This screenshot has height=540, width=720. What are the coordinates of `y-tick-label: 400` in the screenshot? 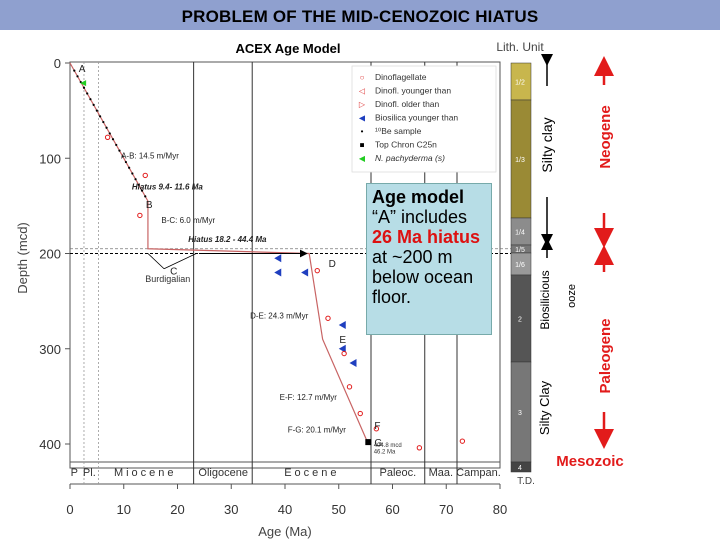 It's located at (50, 444).